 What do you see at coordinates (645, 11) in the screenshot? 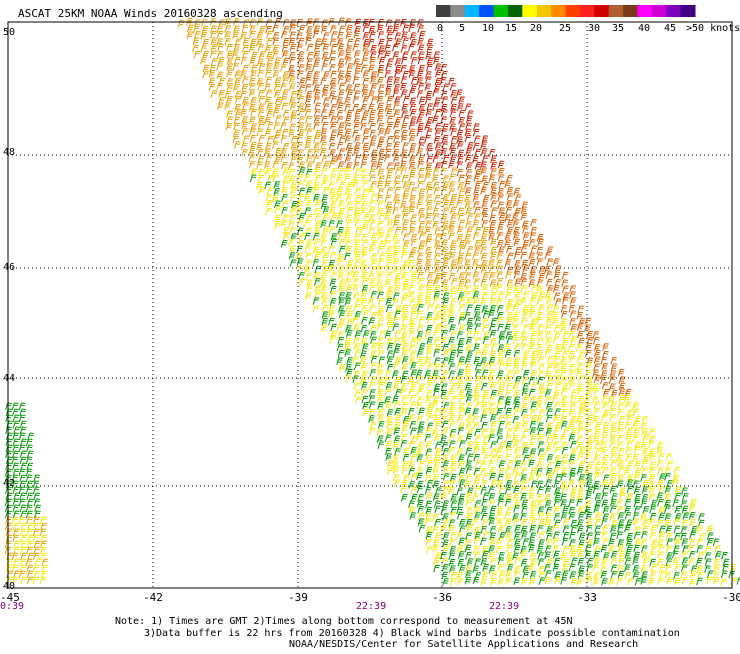
I see `legend-color-swatch` at bounding box center [645, 11].